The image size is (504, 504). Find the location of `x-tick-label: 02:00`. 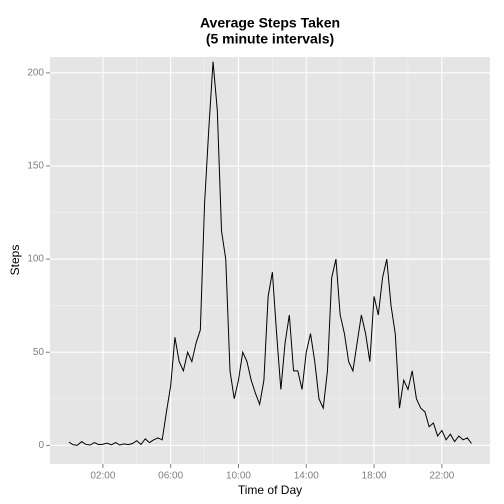

x-tick-label: 02:00 is located at coordinates (102, 476).